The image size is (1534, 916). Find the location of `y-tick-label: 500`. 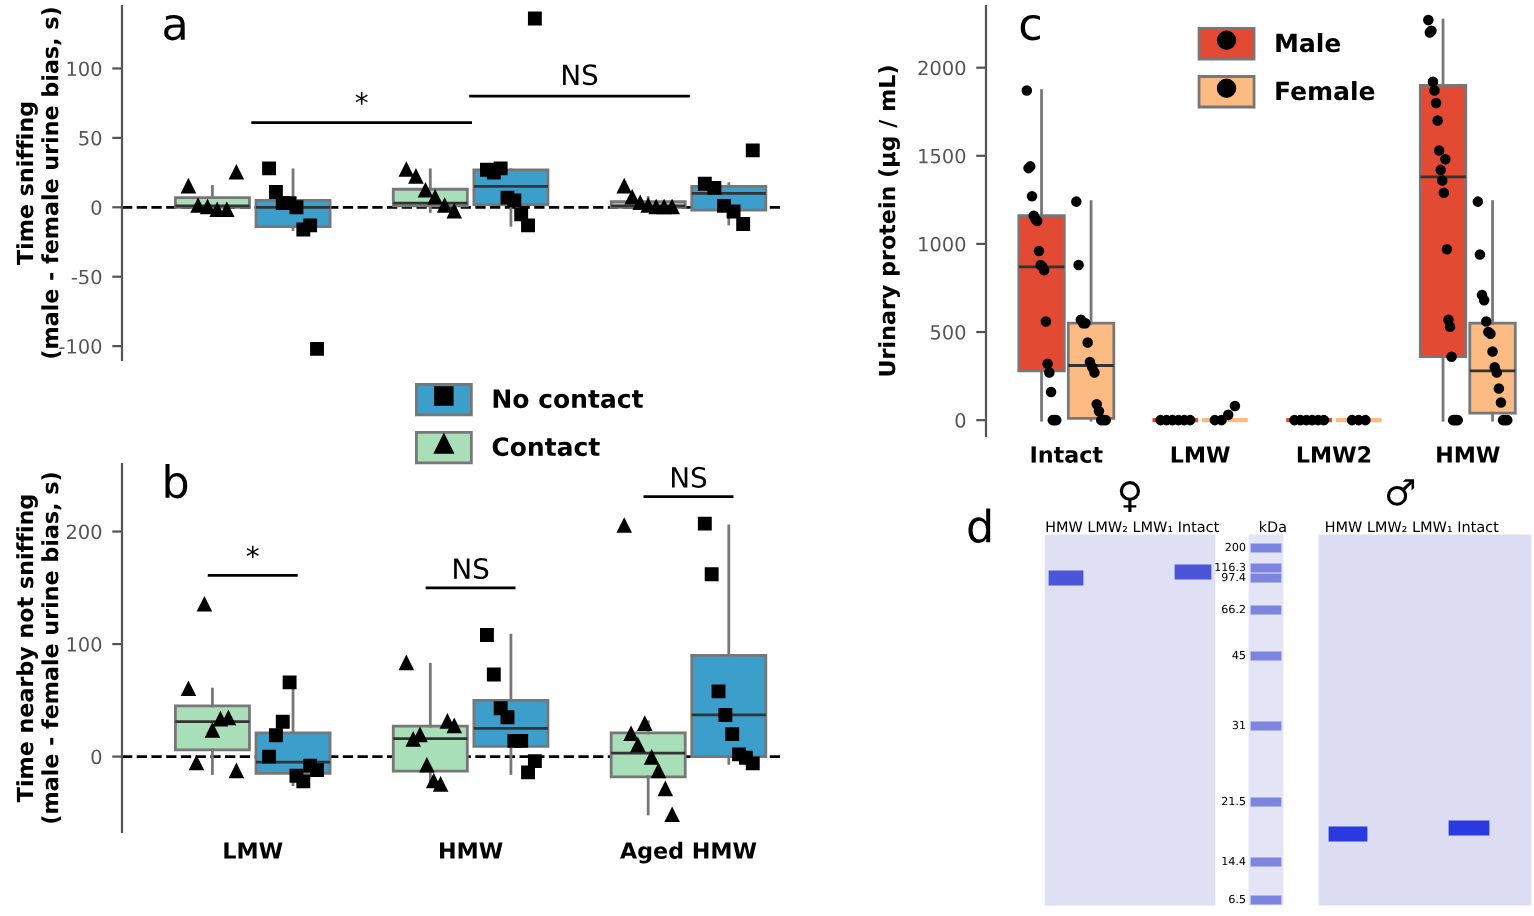

y-tick-label: 500 is located at coordinates (948, 332).